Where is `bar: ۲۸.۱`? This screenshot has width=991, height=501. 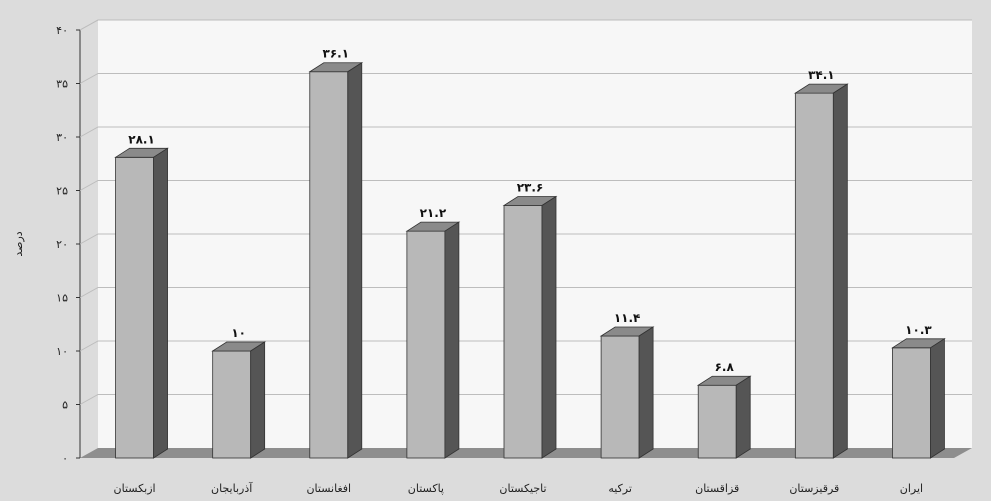
bar: ۲۸.۱ is located at coordinates (141, 295).